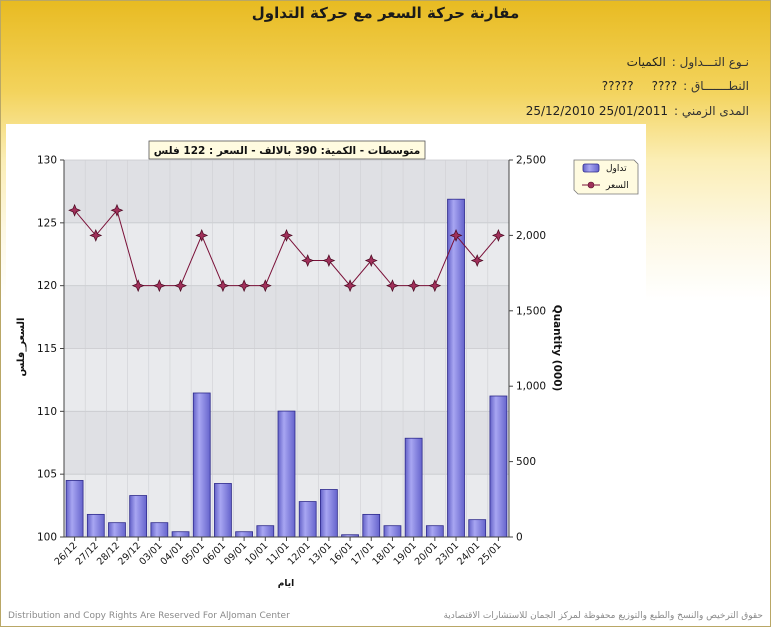 The image size is (771, 627). What do you see at coordinates (617, 186) in the screenshot?
I see `legend-line-label: السعر` at bounding box center [617, 186].